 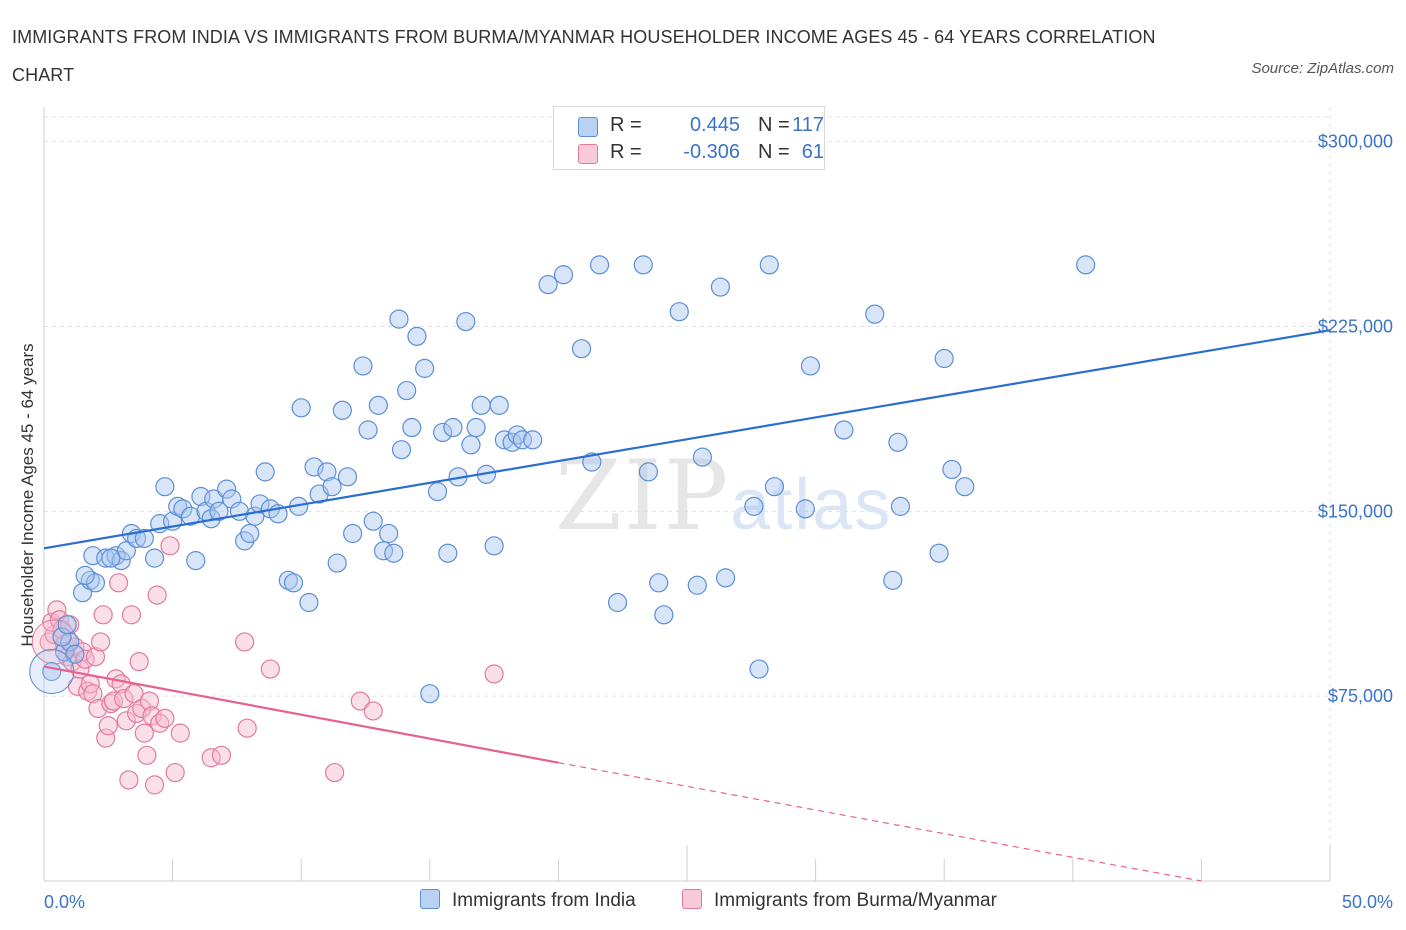 I want to click on bottom-legend-india: Immigrants from India, so click(x=528, y=900).